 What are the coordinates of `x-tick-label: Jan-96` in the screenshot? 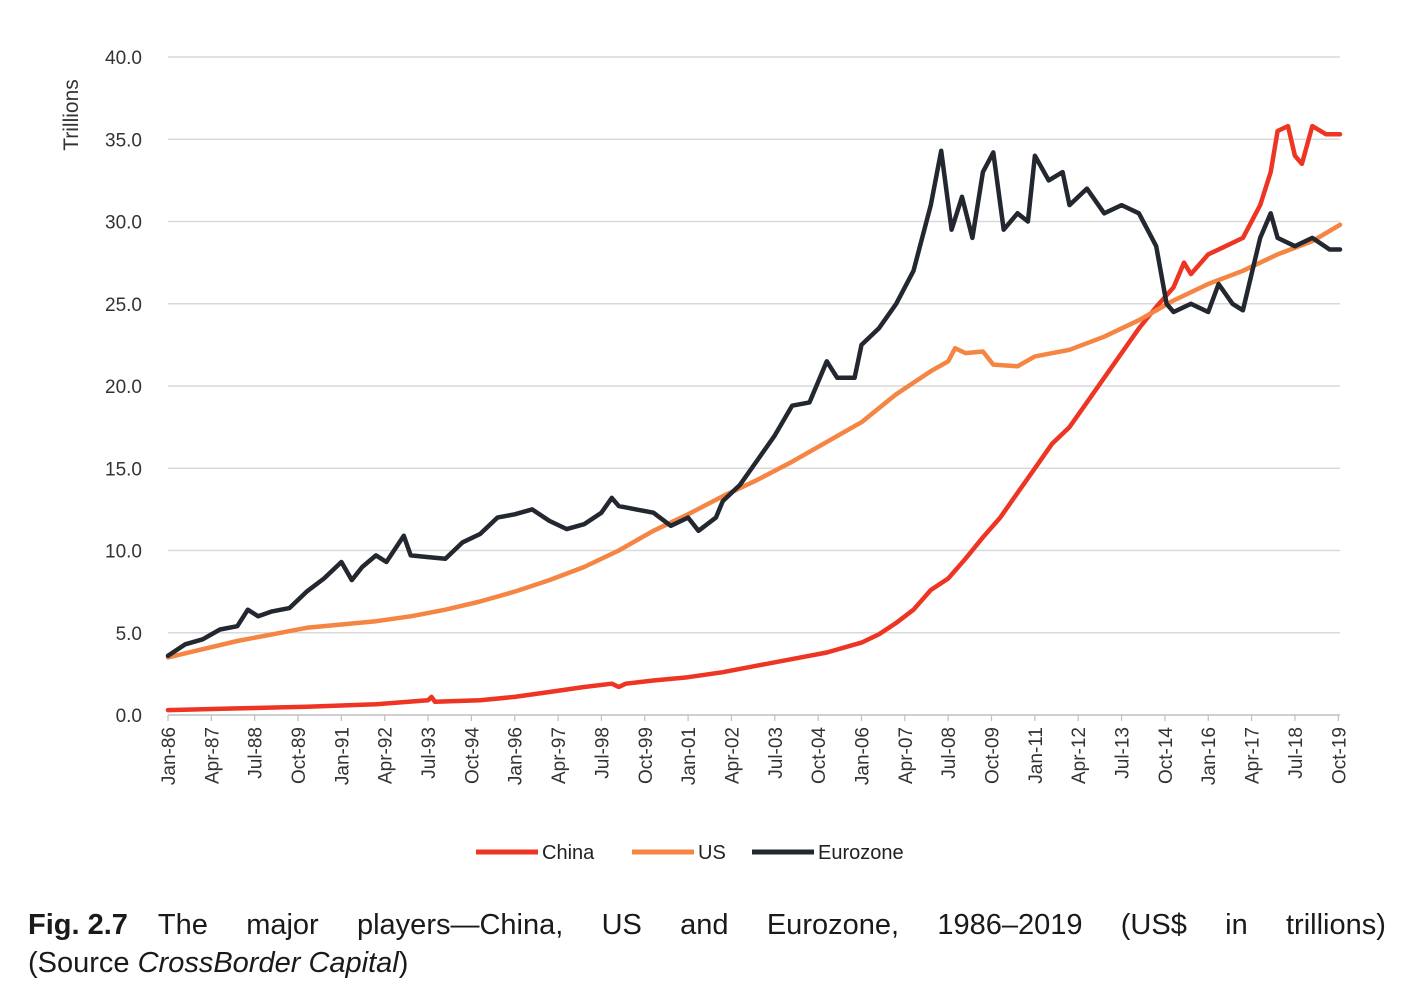 It's located at (516, 756).